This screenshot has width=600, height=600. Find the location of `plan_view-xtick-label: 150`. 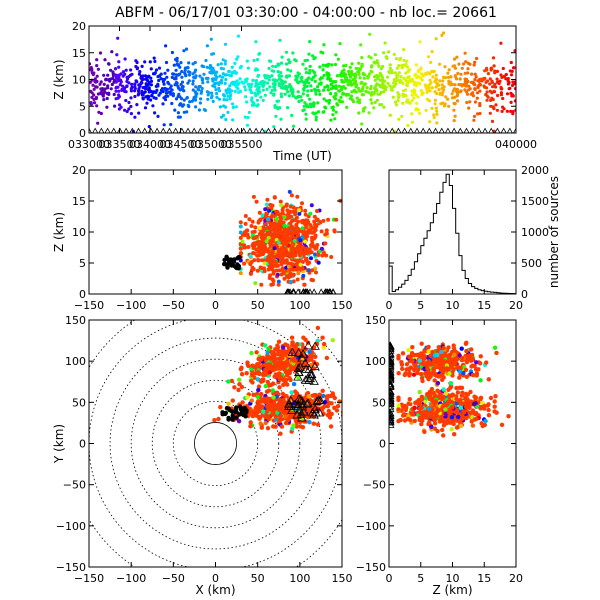

plan_view-xtick-label: 150 is located at coordinates (342, 578).